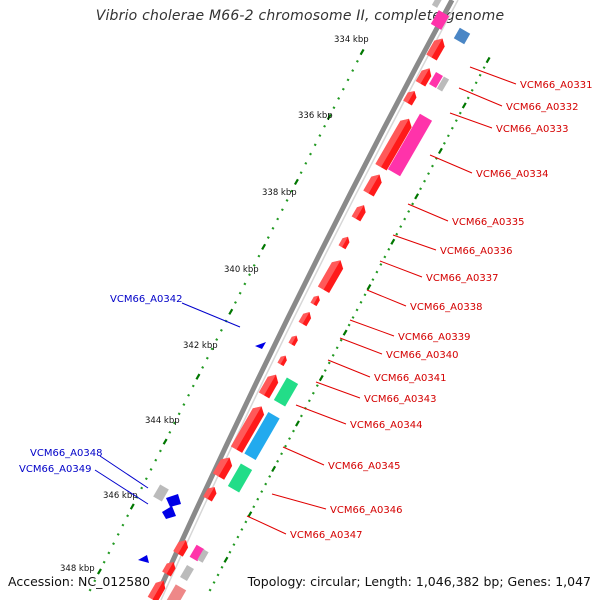 The image size is (600, 600). What do you see at coordinates (400, 399) in the screenshot?
I see `gene-label-forward: VCM66_A0343` at bounding box center [400, 399].